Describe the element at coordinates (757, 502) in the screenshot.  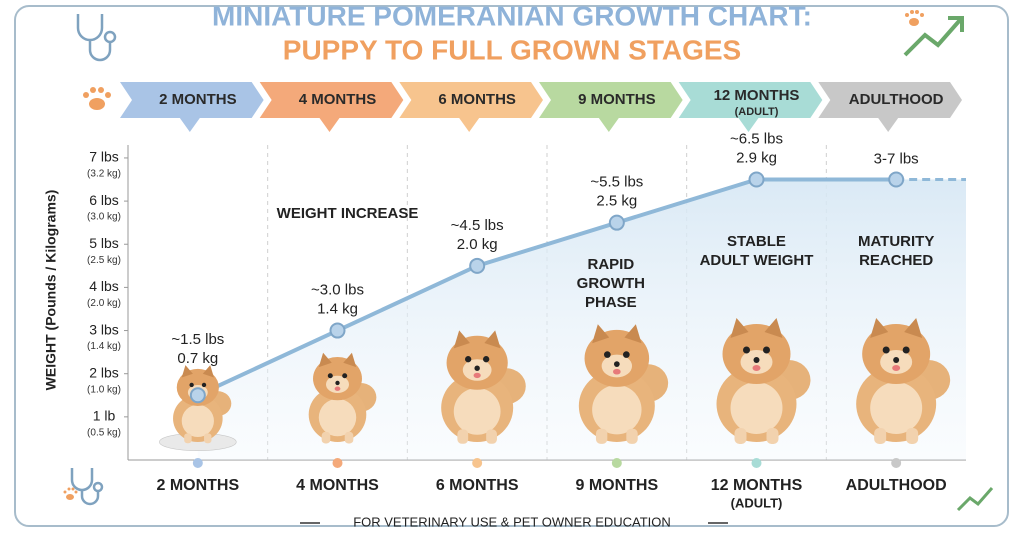
I see `x-tick-sublabel: (ADULT)` at that location.